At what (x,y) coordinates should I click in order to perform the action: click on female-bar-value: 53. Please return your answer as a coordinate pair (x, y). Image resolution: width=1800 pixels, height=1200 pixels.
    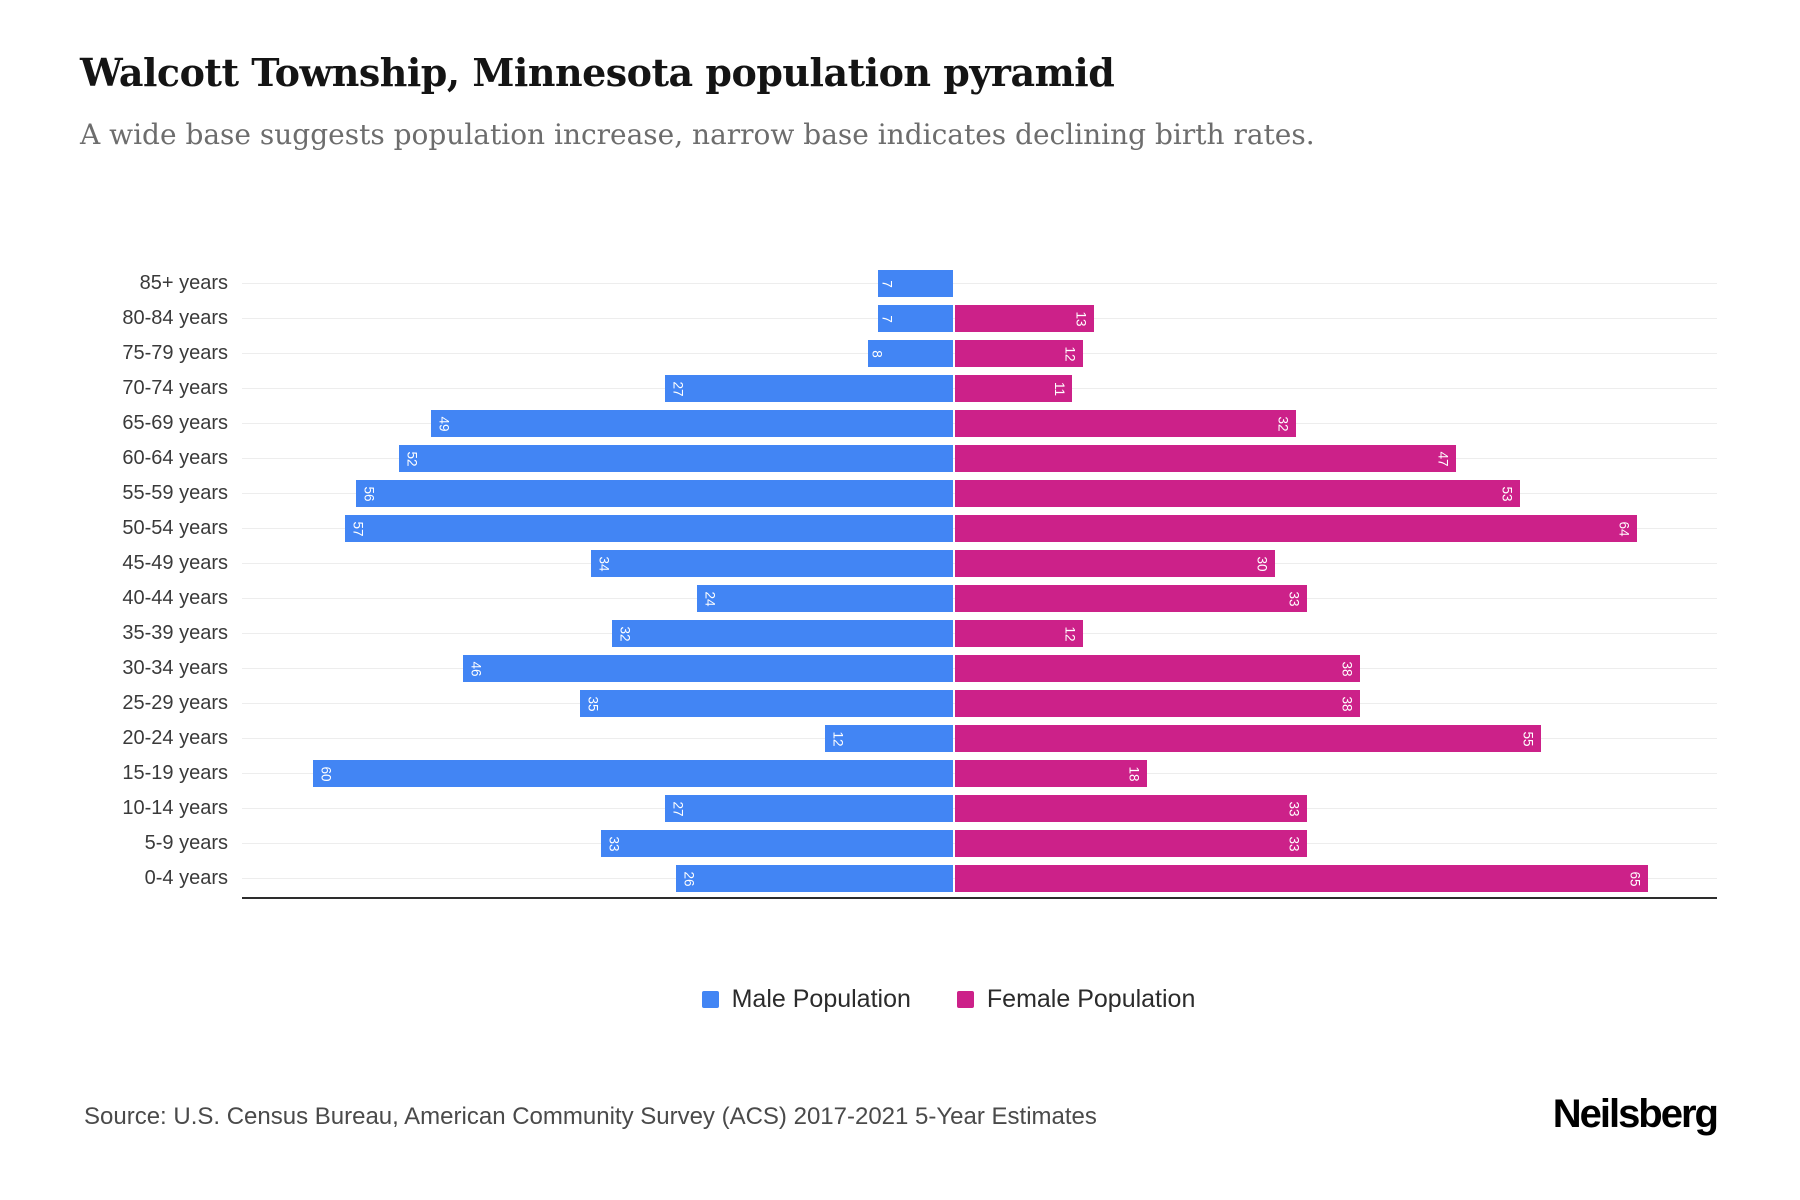
    Looking at the image, I should click on (1507, 493).